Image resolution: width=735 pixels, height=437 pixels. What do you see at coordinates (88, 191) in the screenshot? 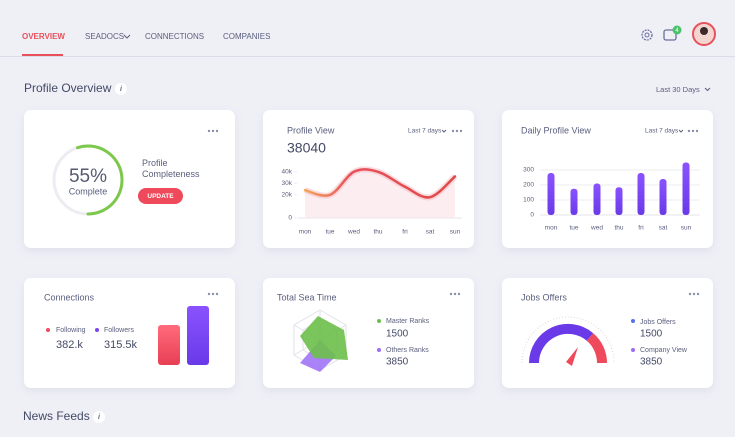
I see `caption: Complete` at bounding box center [88, 191].